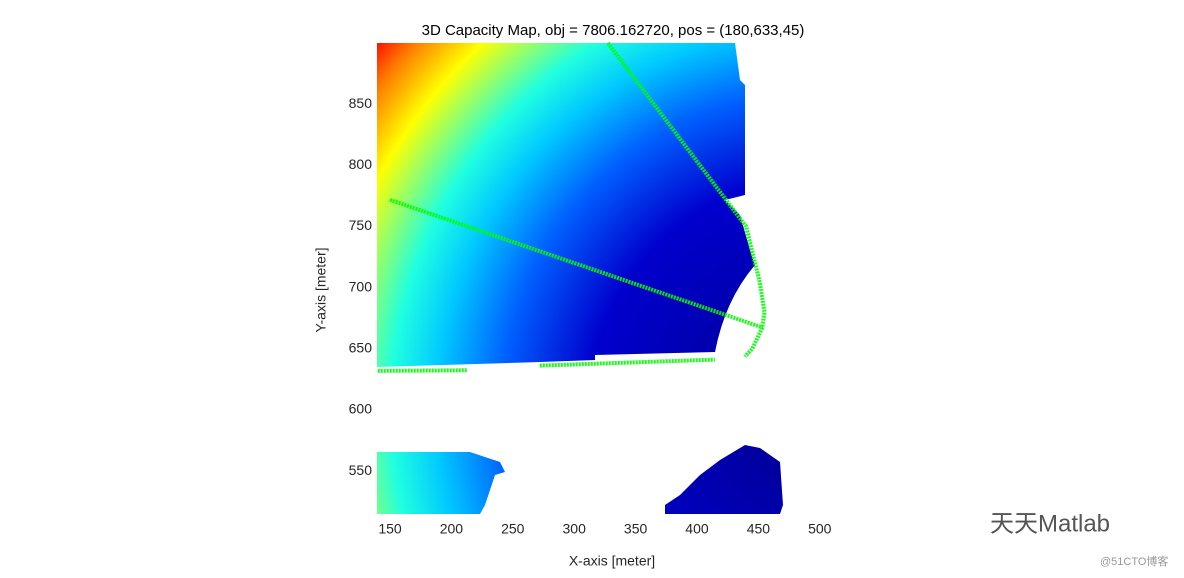 The image size is (1184, 578). Describe the element at coordinates (361, 348) in the screenshot. I see `y-tick-label: 650` at that location.